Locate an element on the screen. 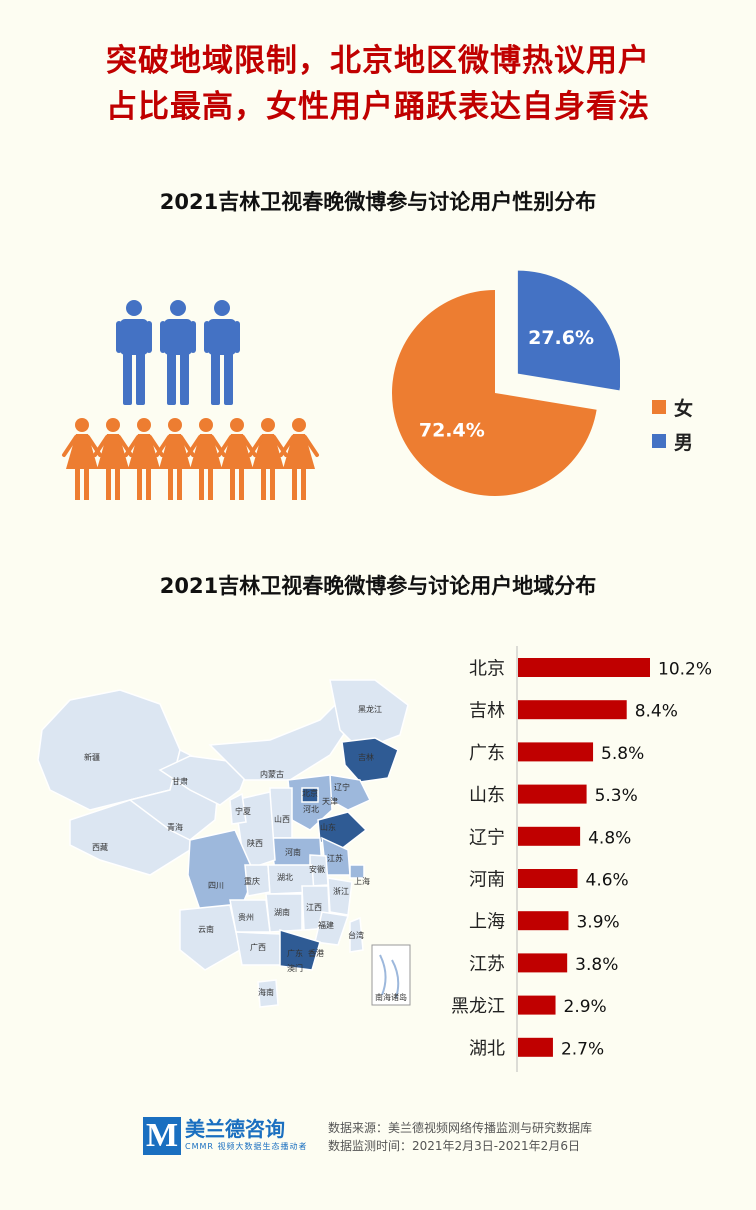  map-label: 内蒙古 is located at coordinates (272, 774).